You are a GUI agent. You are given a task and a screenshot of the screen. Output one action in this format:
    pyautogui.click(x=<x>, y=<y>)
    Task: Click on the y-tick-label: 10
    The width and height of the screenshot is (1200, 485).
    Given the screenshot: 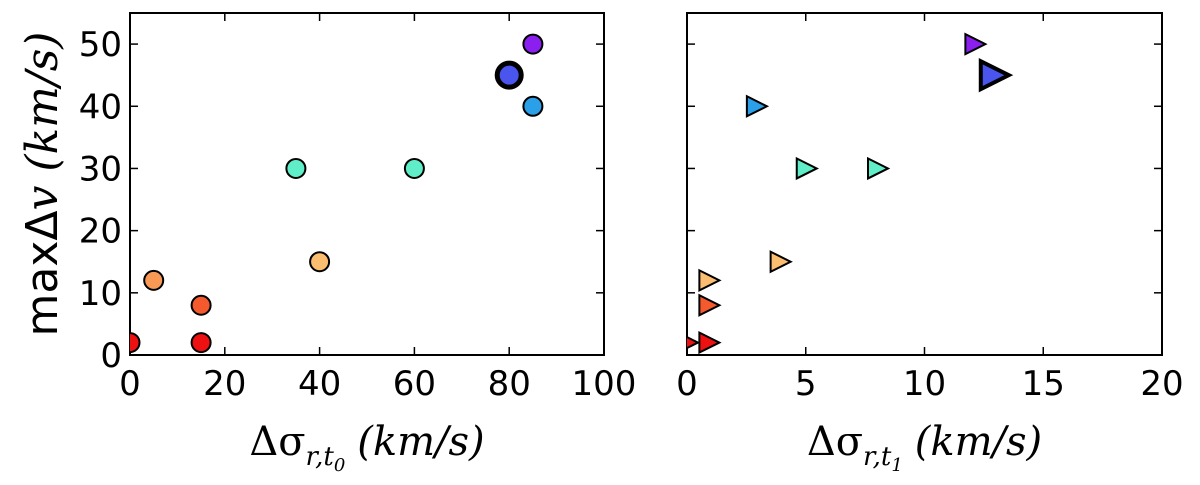 What is the action you would take?
    pyautogui.click(x=100, y=294)
    